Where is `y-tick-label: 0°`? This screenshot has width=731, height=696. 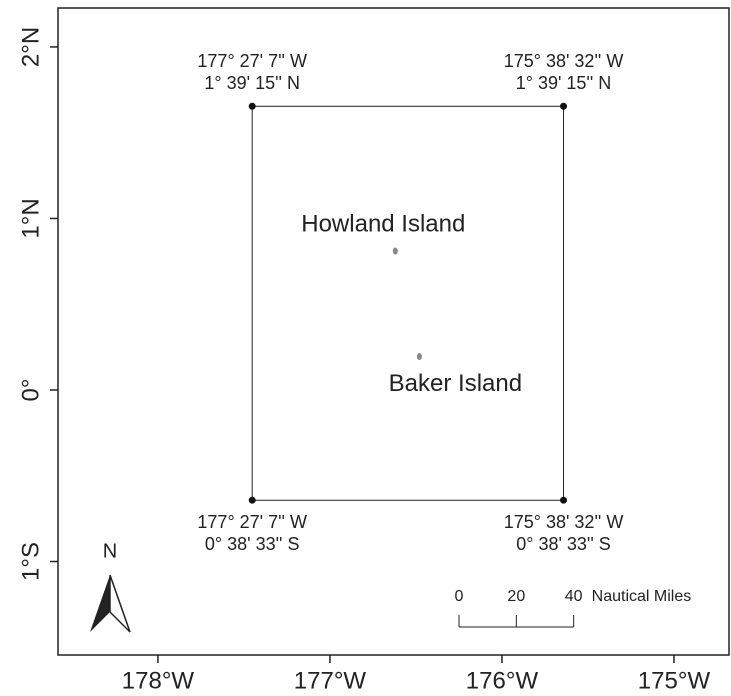
y-tick-label: 0° is located at coordinates (30, 390).